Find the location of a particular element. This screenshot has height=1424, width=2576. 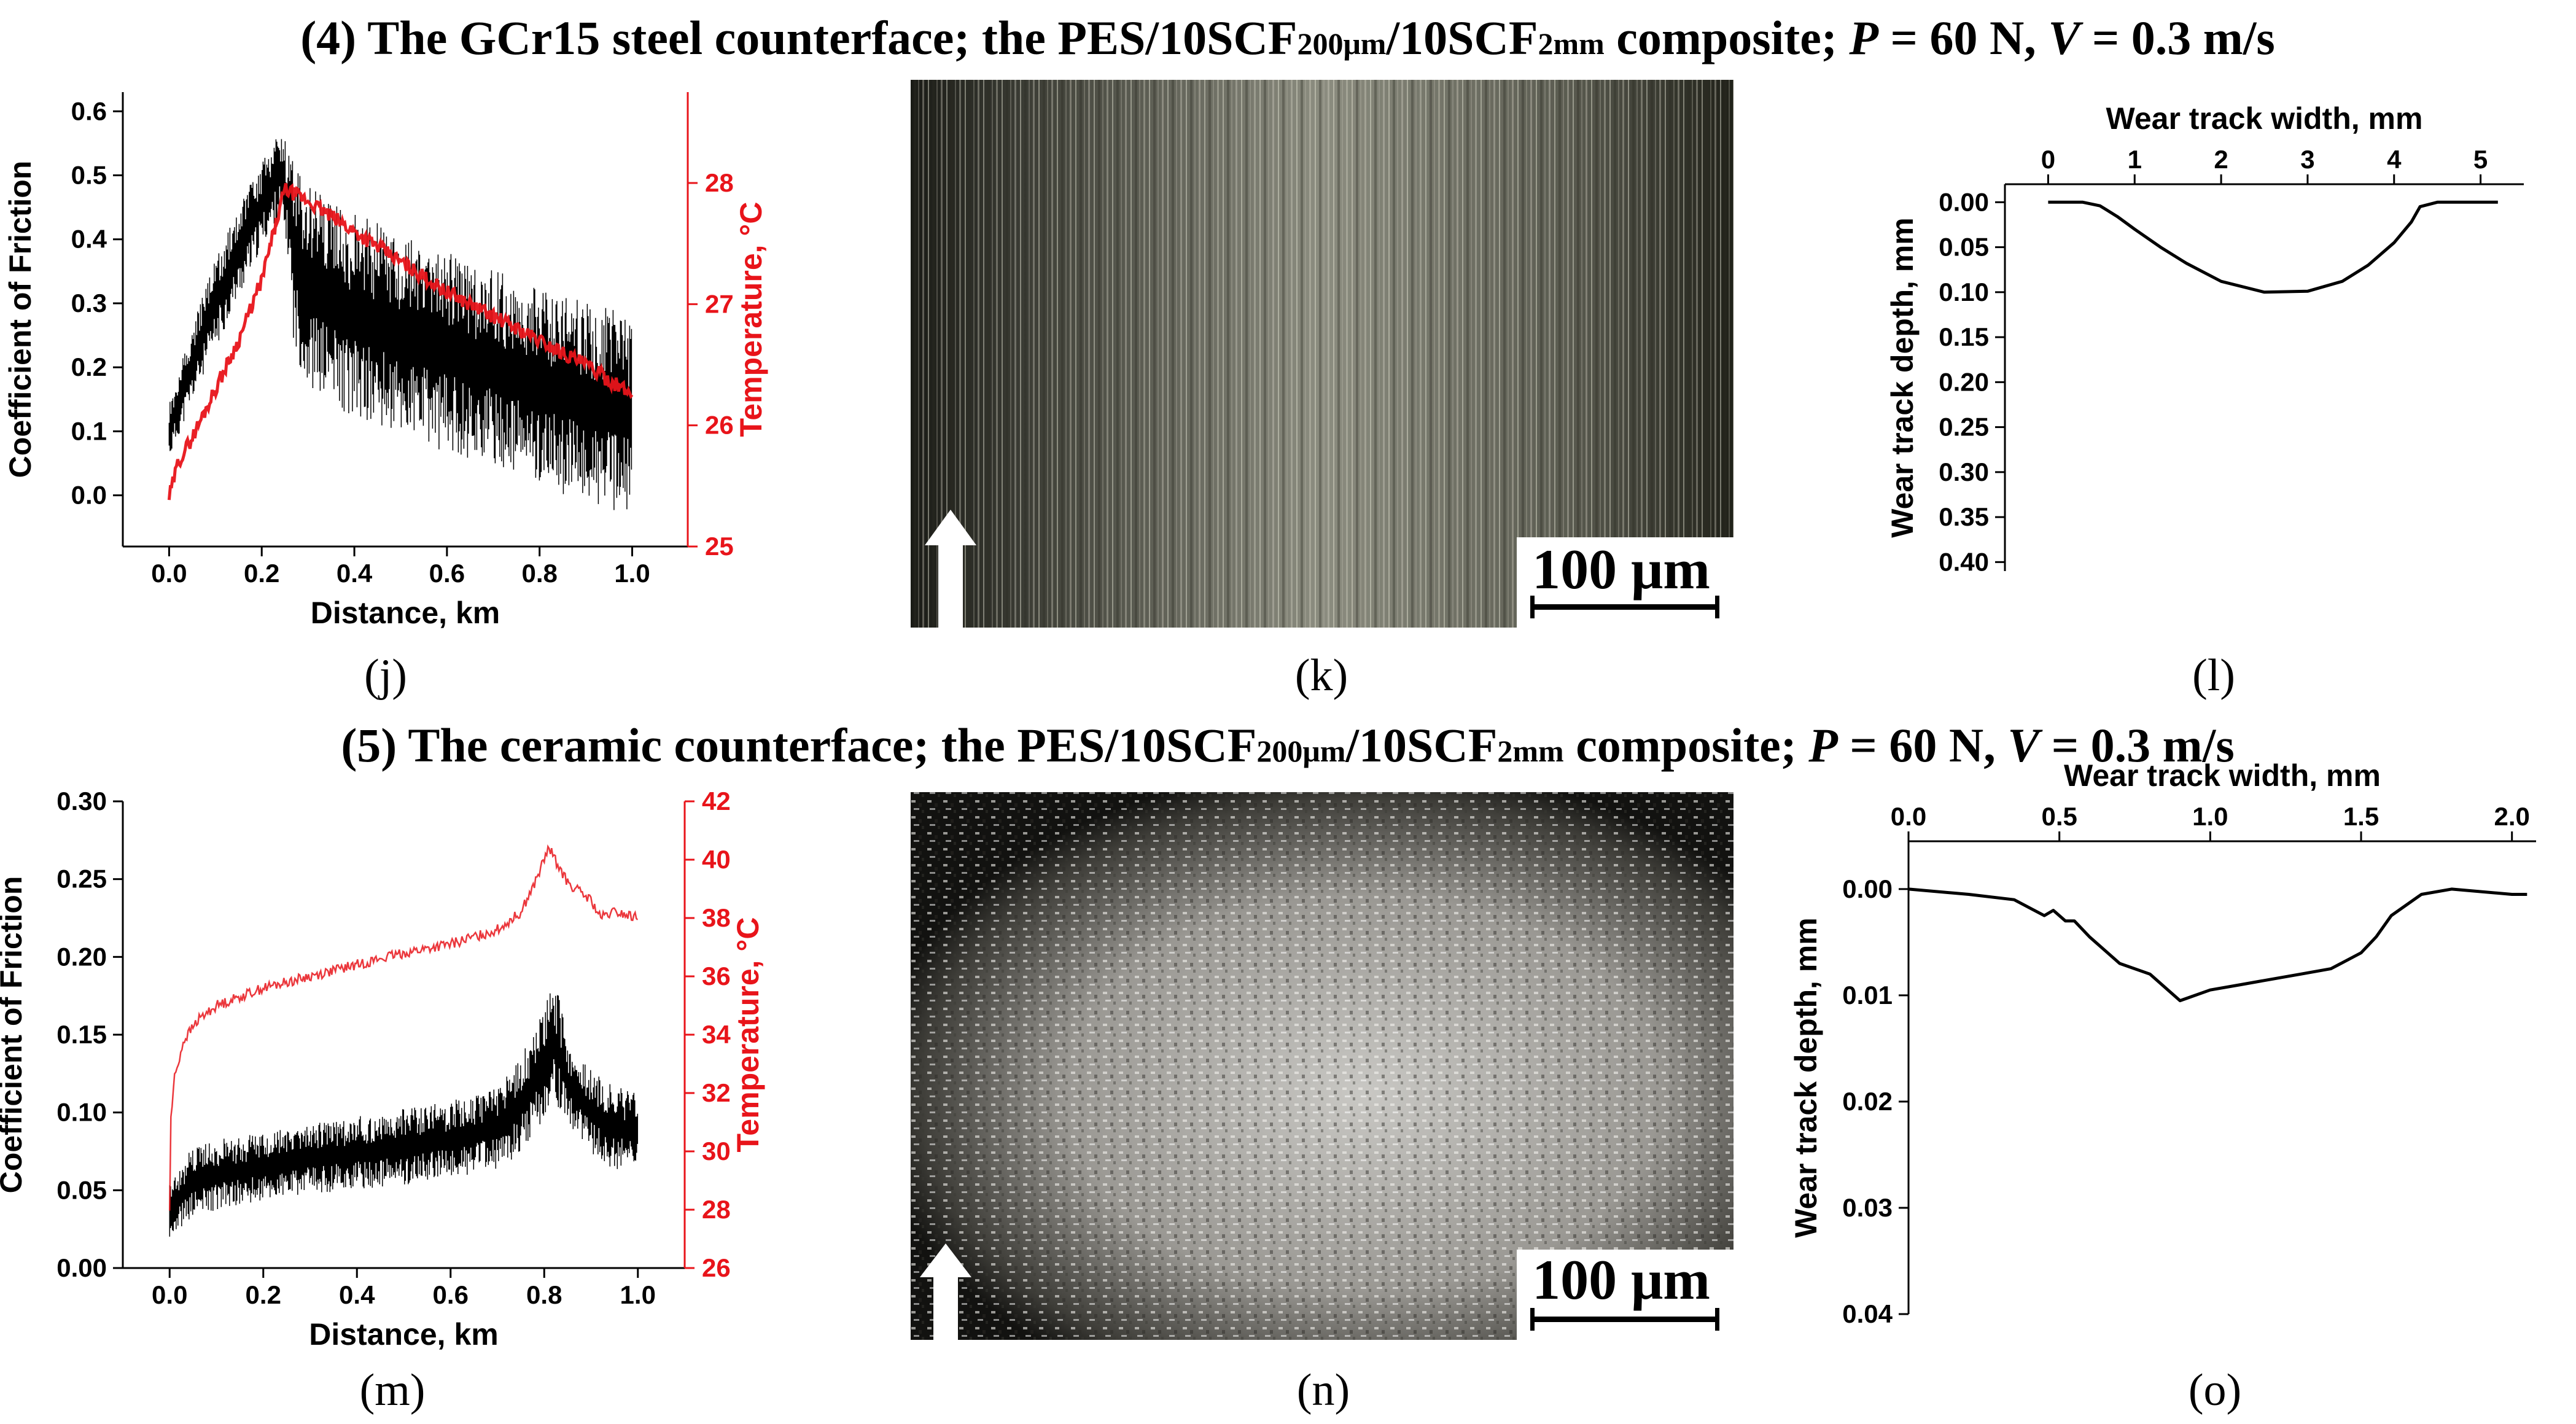

y-tick-label-j-2: 0.2 is located at coordinates (89, 366).